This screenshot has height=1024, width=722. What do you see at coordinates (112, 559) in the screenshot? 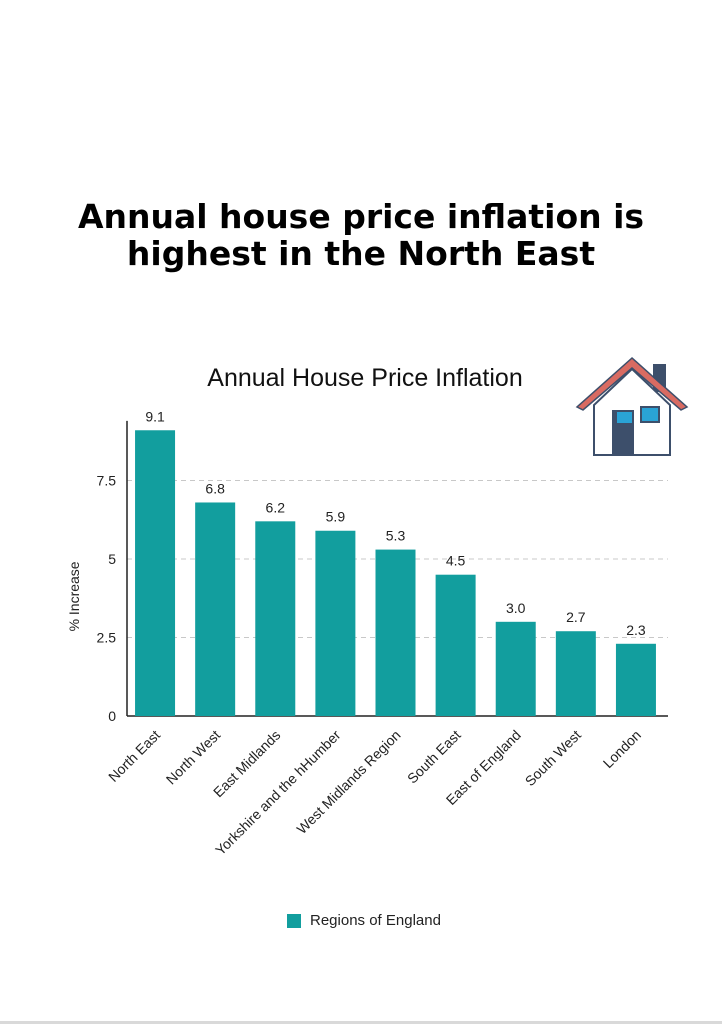
I see `y-tick-label: 5` at bounding box center [112, 559].